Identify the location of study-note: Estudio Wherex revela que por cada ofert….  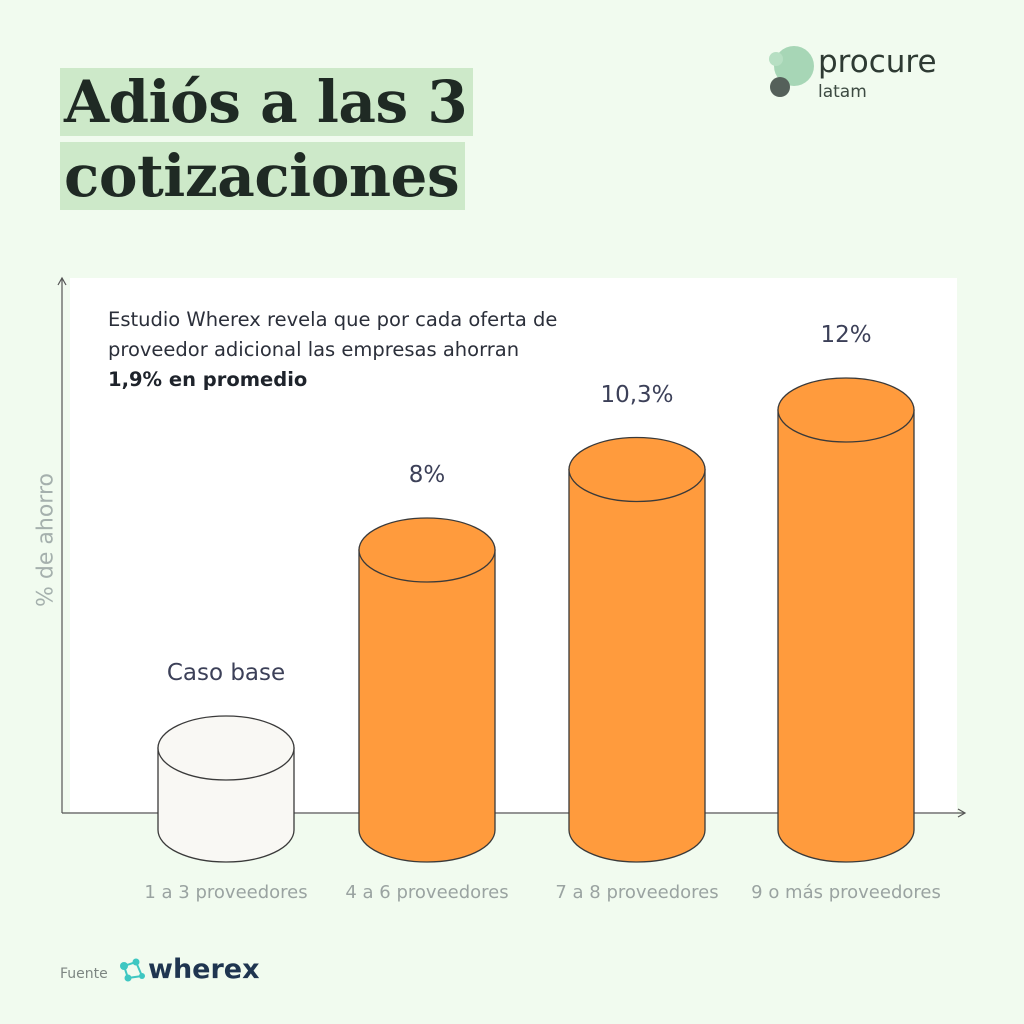
(343, 350).